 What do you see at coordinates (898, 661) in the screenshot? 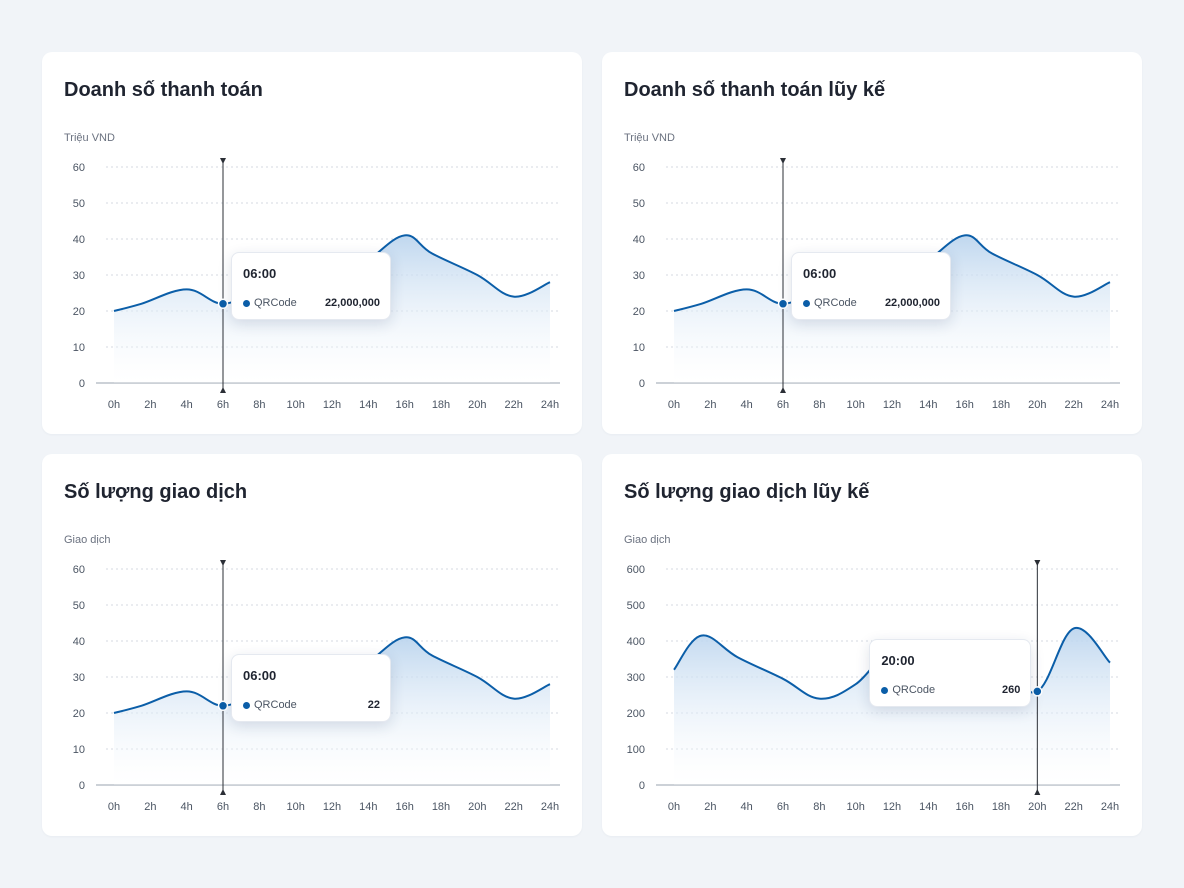
I see `tooltip-time: 20:00` at bounding box center [898, 661].